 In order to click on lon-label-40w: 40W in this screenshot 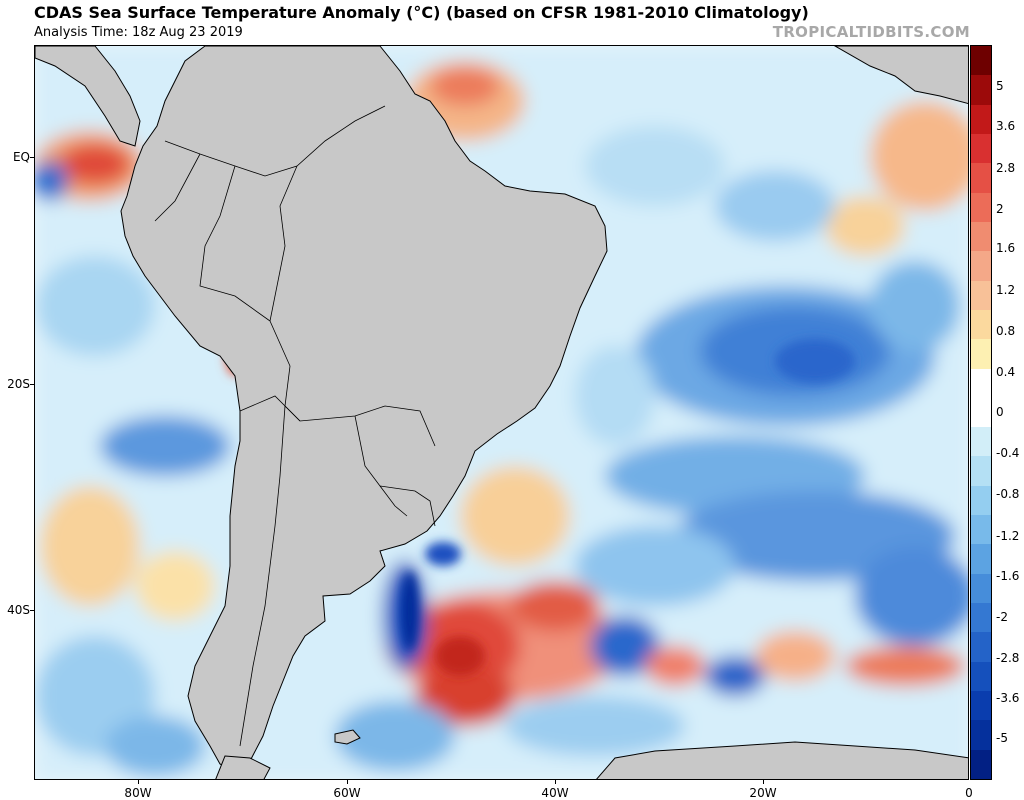, I will do `click(555, 793)`.